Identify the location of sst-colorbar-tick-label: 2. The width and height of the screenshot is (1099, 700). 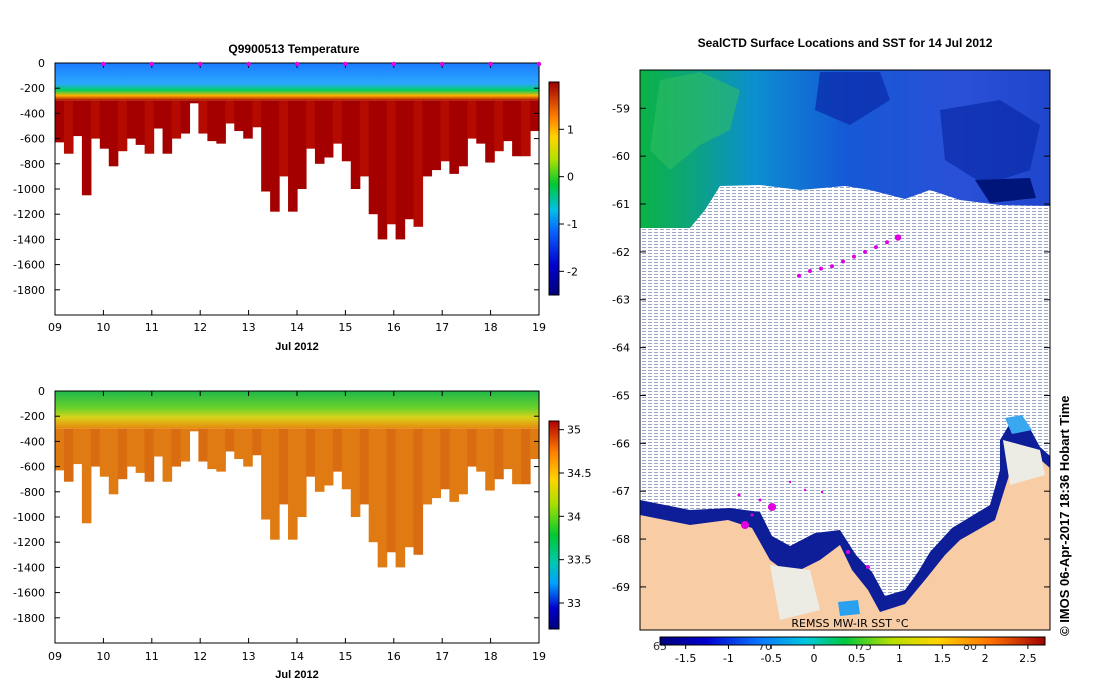
(985, 658).